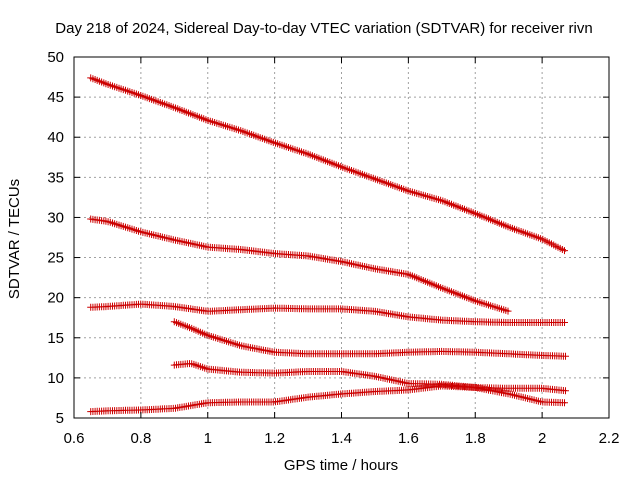 The width and height of the screenshot is (640, 480). Describe the element at coordinates (55, 258) in the screenshot. I see `y-tick-label: 25` at that location.